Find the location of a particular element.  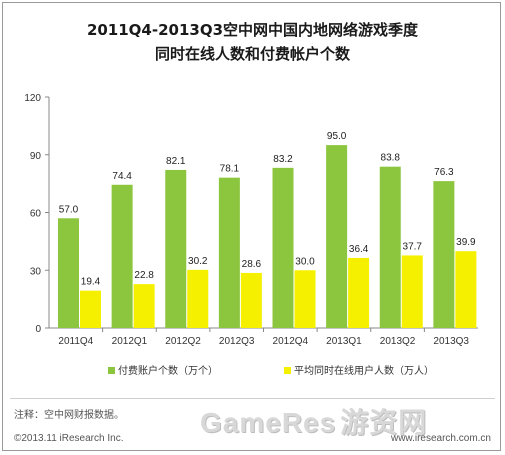

watermark-cn: 游资网 is located at coordinates (384, 422).